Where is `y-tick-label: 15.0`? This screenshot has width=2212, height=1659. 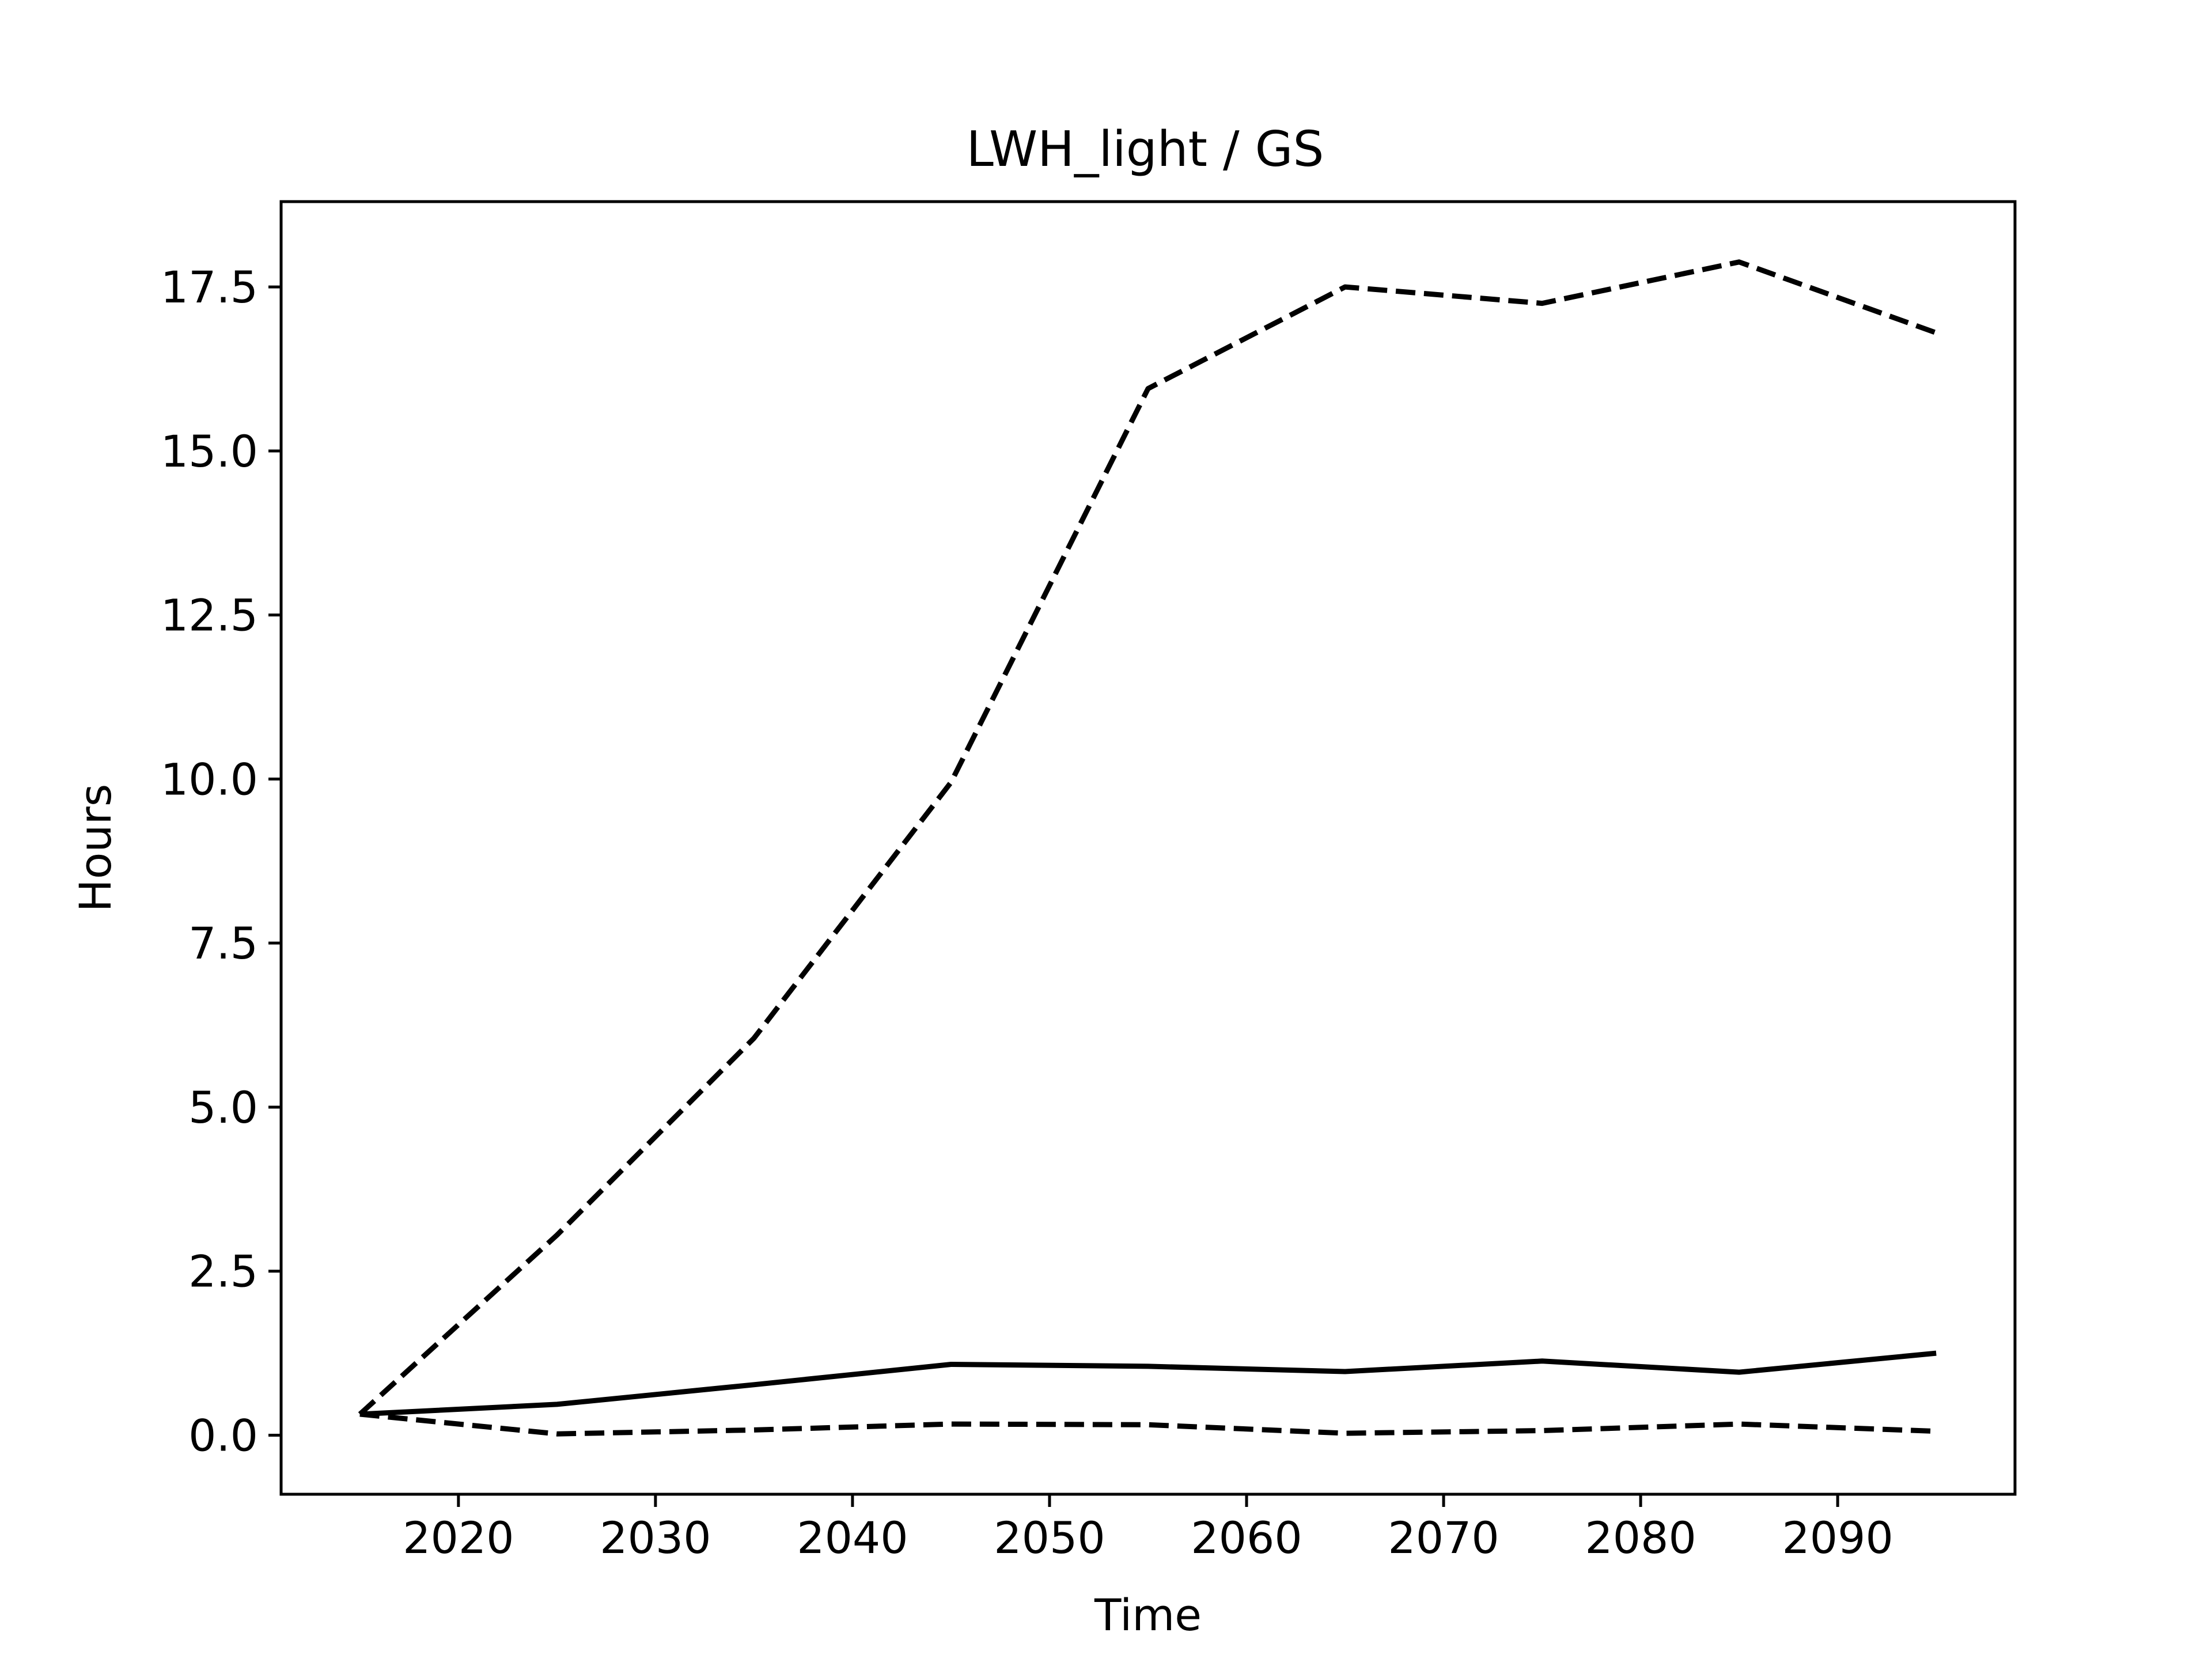
y-tick-label: 15.0 is located at coordinates (209, 451).